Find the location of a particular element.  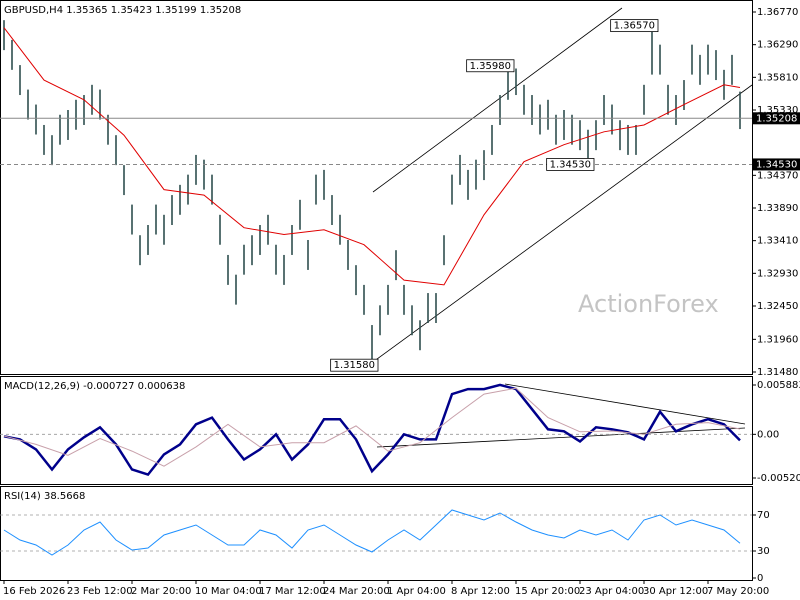

macd-trend-upper is located at coordinates (625, 404).